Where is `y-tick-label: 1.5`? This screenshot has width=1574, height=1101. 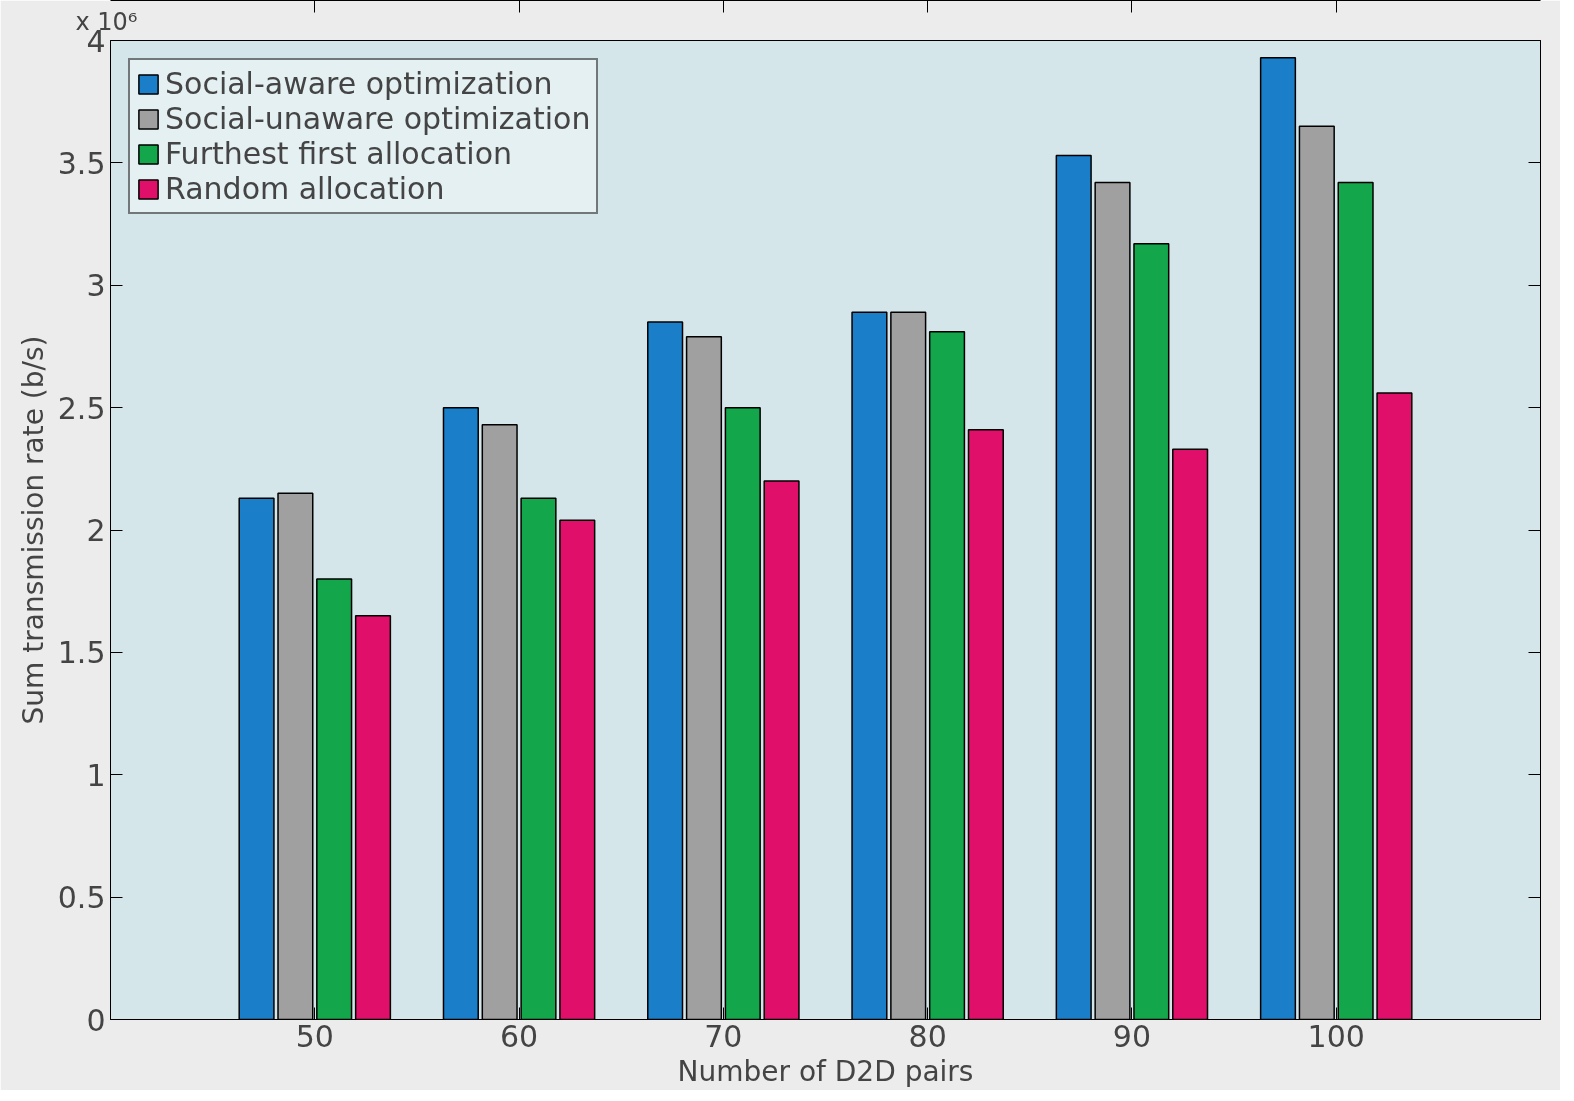
y-tick-label: 1.5 is located at coordinates (81, 653).